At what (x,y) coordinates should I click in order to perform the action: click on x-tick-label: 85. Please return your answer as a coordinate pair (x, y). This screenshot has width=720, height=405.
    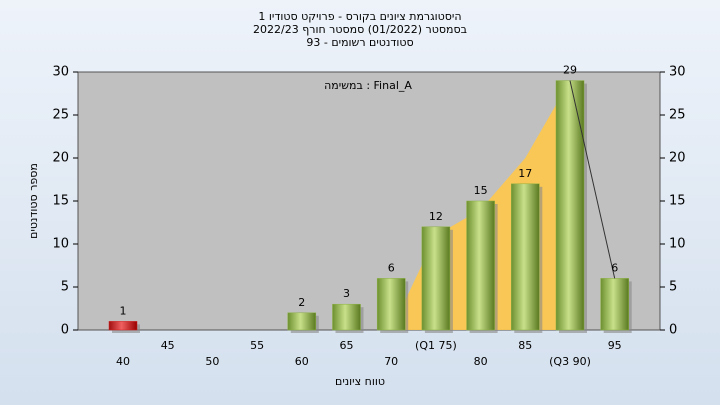
    Looking at the image, I should click on (525, 345).